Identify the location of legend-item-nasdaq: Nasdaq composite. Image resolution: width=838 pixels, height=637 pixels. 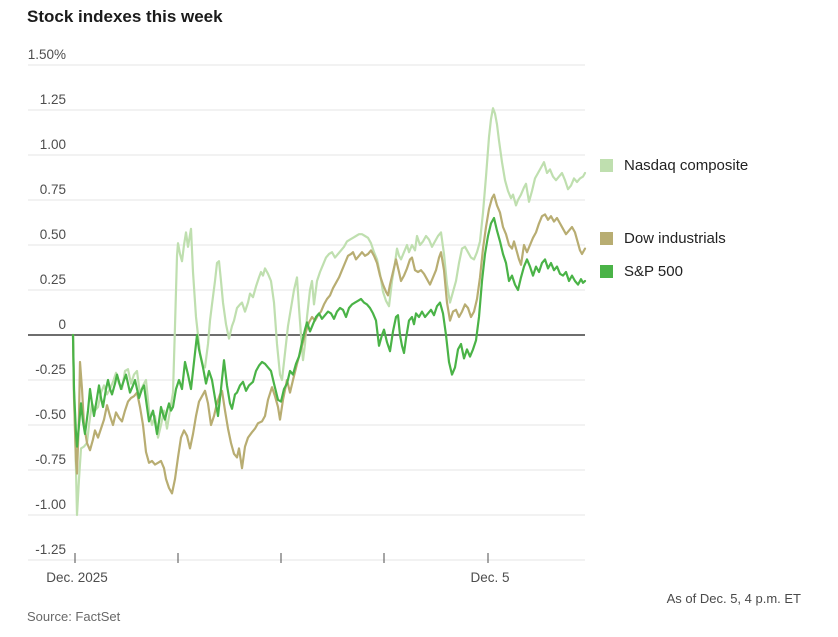
(674, 165).